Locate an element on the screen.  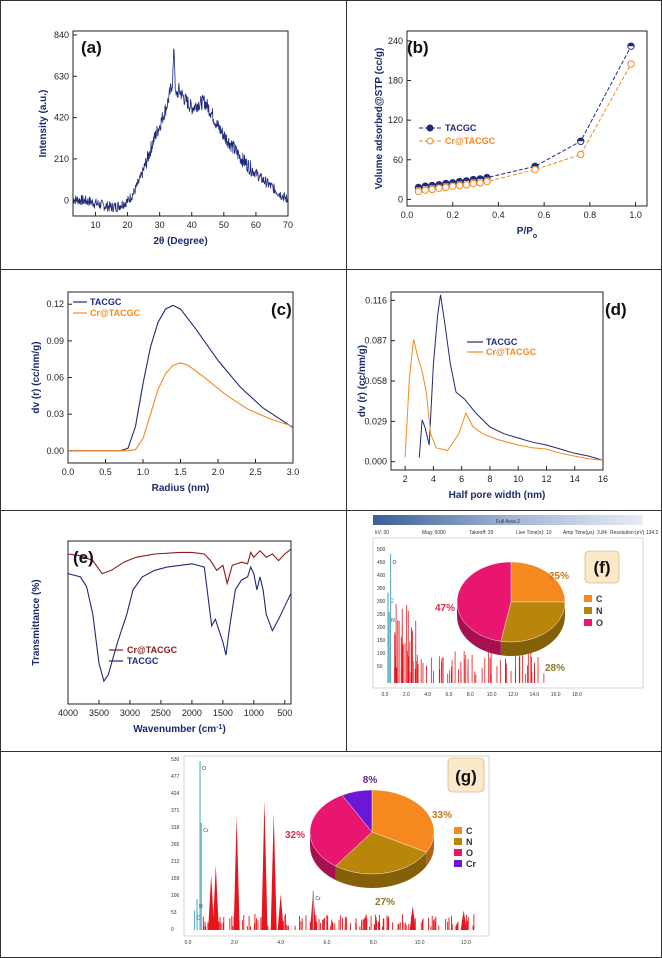
y-tick-label: 0 is located at coordinates (400, 199).